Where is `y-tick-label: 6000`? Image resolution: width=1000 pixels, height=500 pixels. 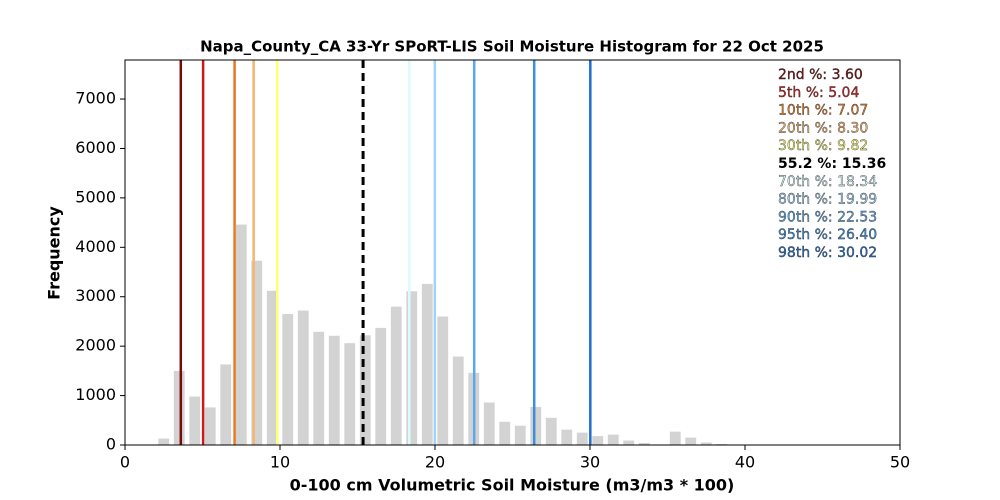 y-tick-label: 6000 is located at coordinates (95, 147).